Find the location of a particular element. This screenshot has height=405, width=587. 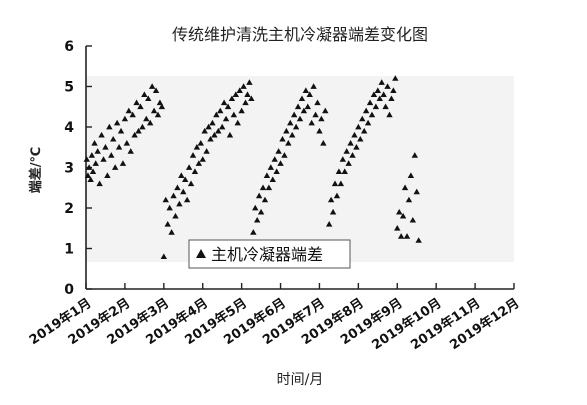

y-tick-label: 0 is located at coordinates (69, 290).